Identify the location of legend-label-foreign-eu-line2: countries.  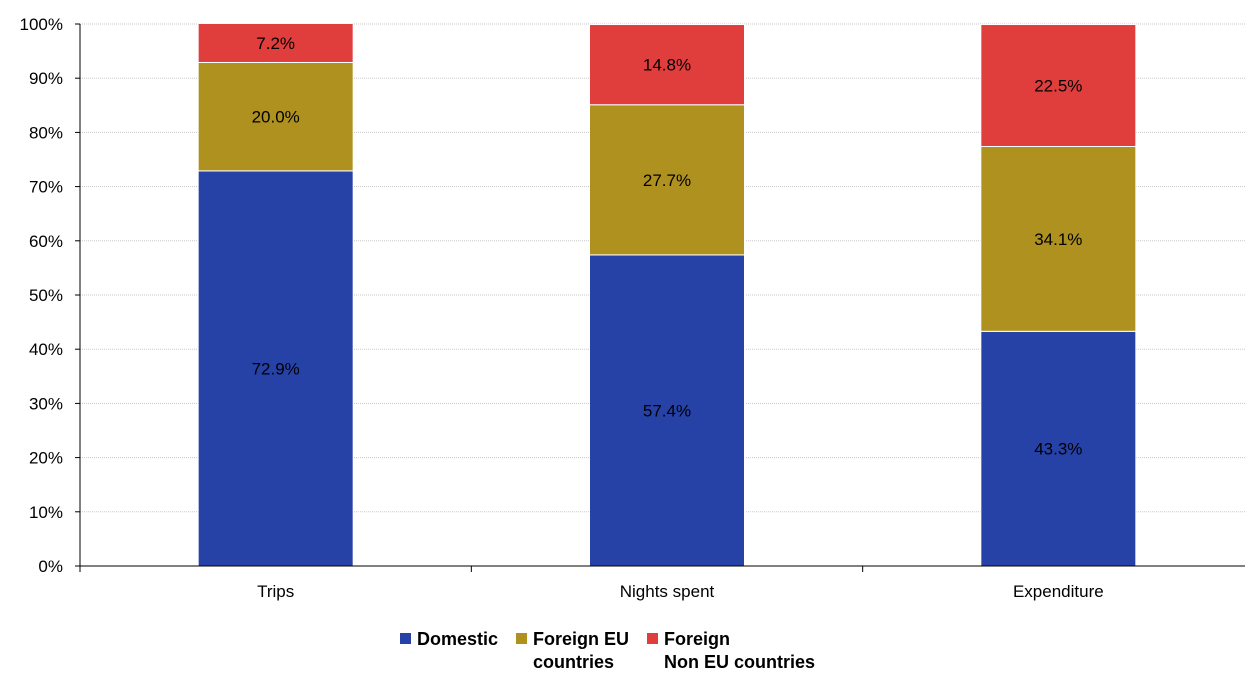
(574, 662).